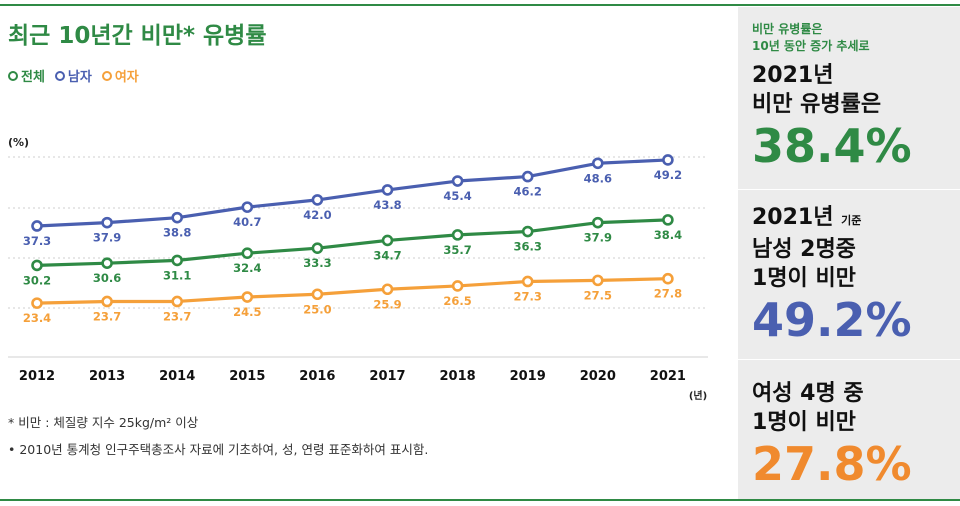 This screenshot has height=506, width=960. Describe the element at coordinates (37, 241) in the screenshot. I see `data-label: 37.3` at that location.